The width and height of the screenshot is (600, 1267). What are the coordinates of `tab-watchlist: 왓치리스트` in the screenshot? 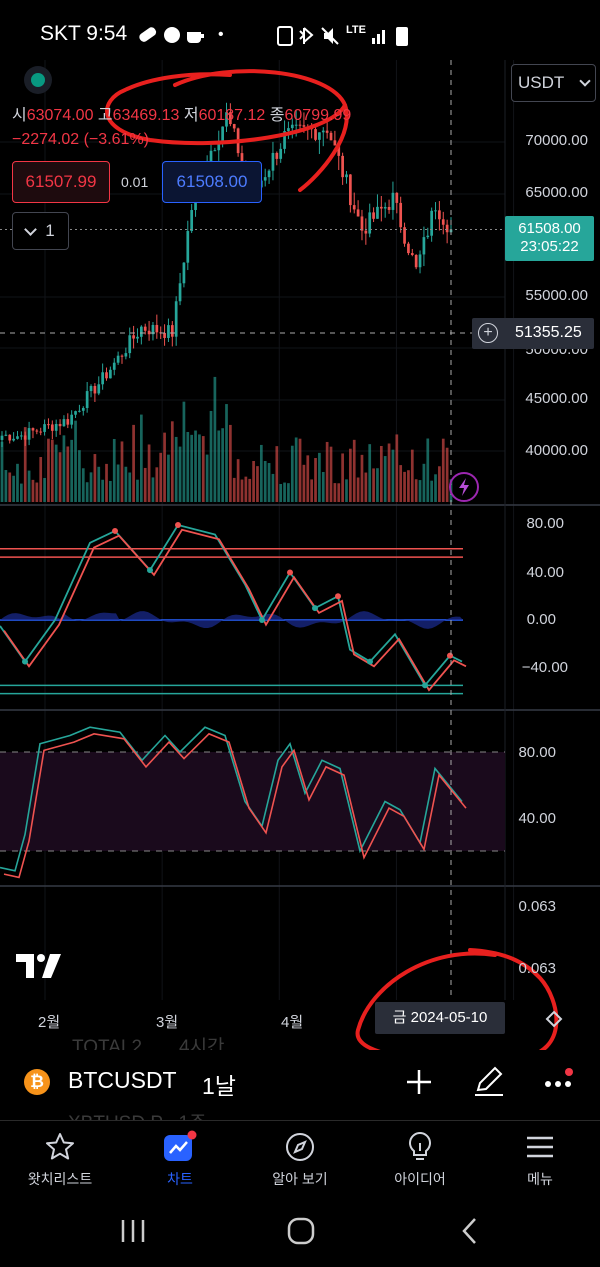 It's located at (60, 1160).